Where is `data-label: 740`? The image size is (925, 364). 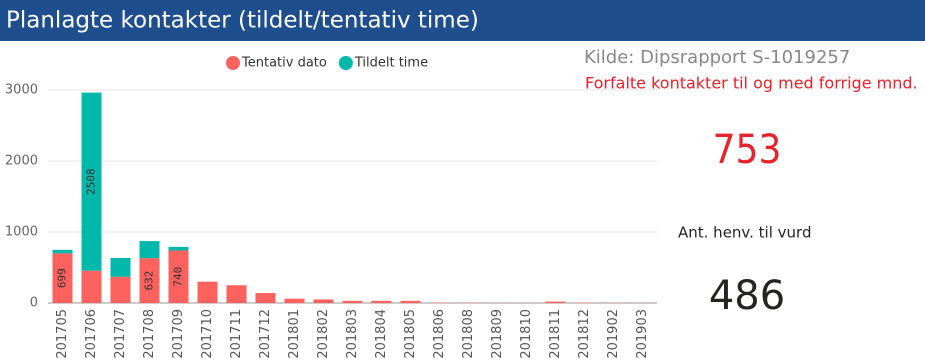 data-label: 740 is located at coordinates (178, 277).